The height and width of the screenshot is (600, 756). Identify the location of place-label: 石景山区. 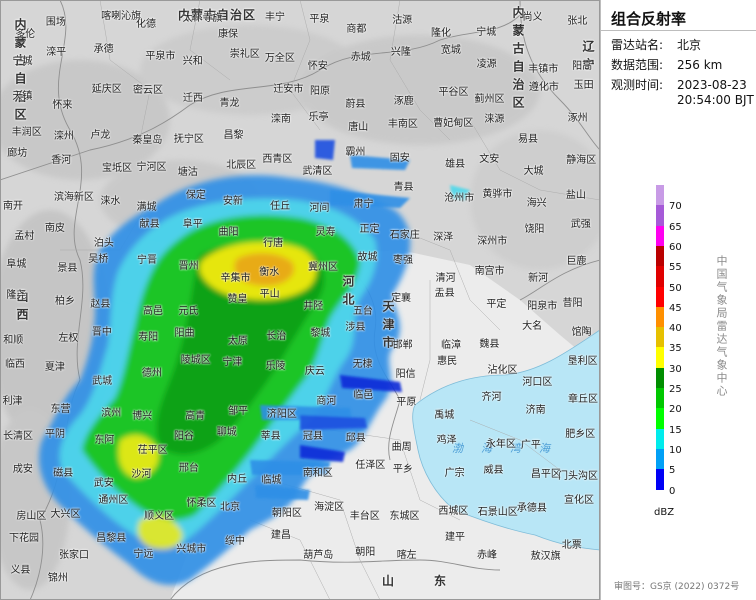
(497, 513).